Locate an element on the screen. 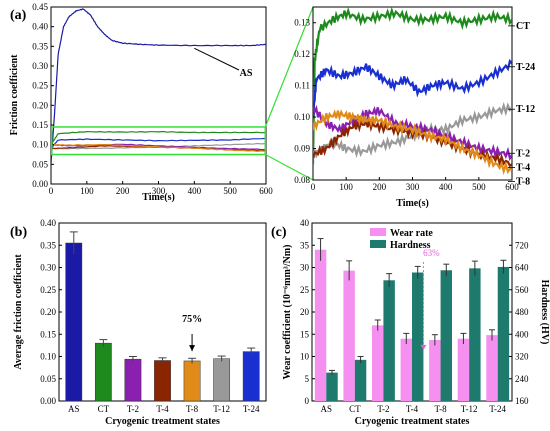 The image size is (550, 431). zoom-connector-bottom is located at coordinates (289, 167).